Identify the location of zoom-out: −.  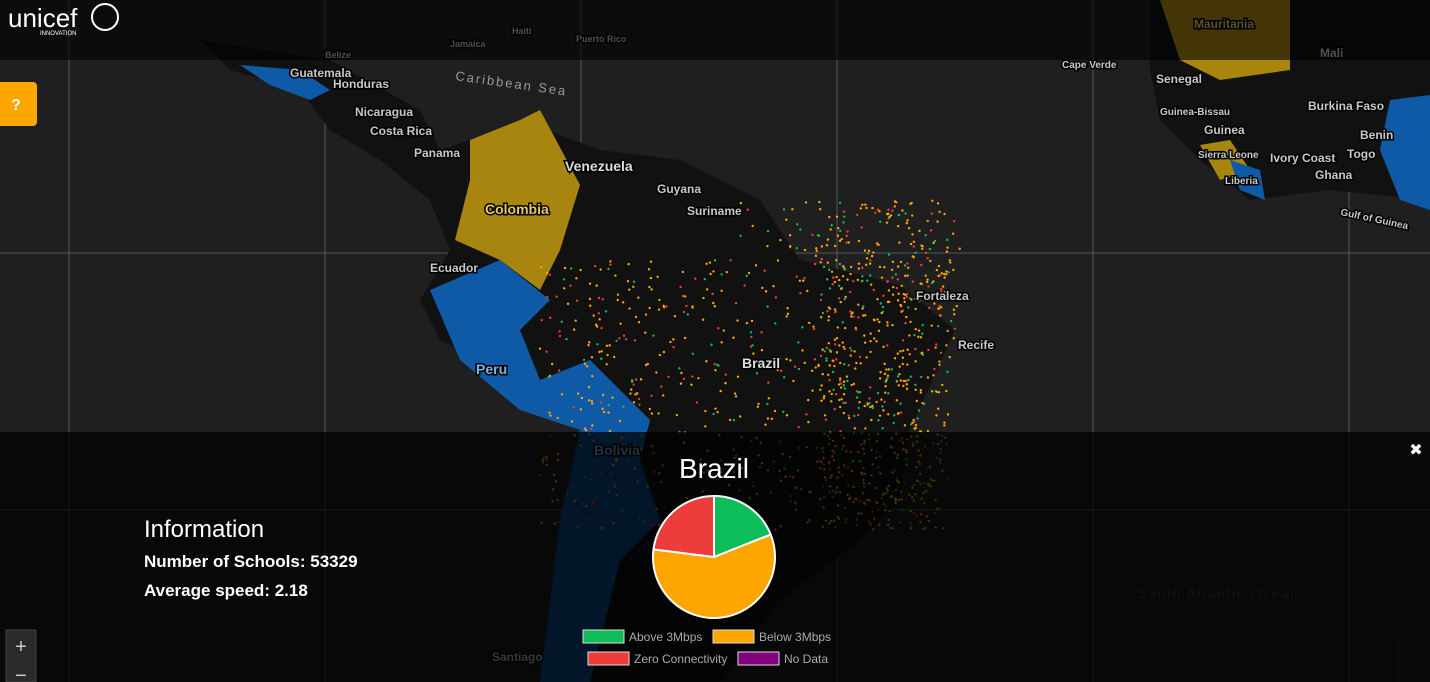
(21, 673).